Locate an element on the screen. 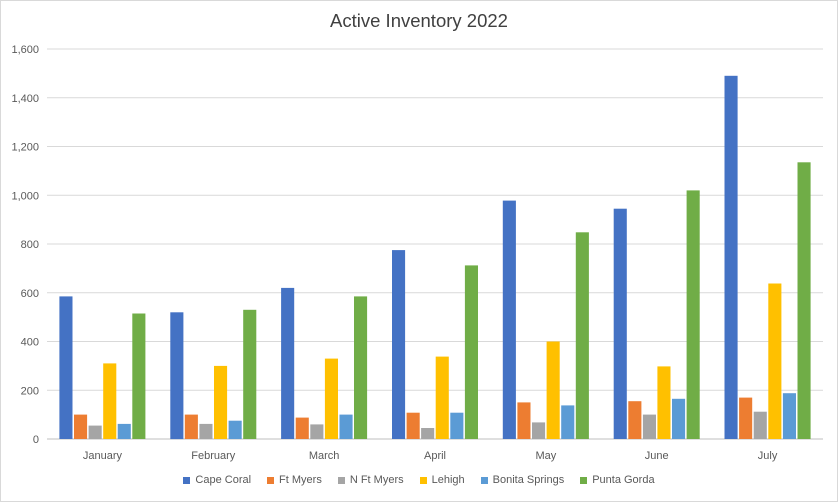  bar-punta-gorda-july is located at coordinates (804, 301).